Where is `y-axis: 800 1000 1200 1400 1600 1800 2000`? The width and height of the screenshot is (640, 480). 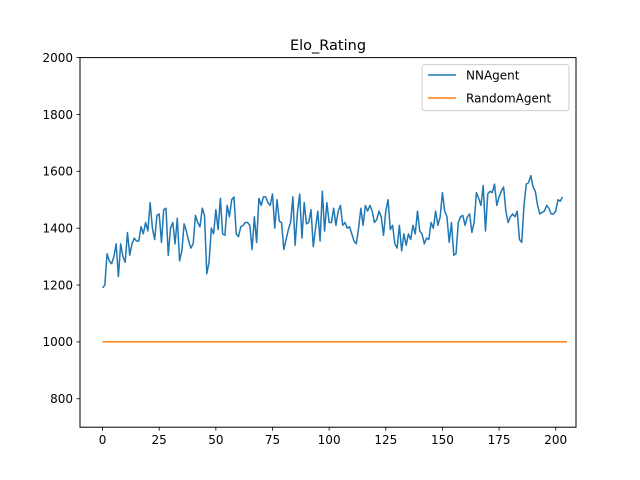 y-axis: 800 1000 1200 1400 1600 1800 2000 is located at coordinates (61, 228).